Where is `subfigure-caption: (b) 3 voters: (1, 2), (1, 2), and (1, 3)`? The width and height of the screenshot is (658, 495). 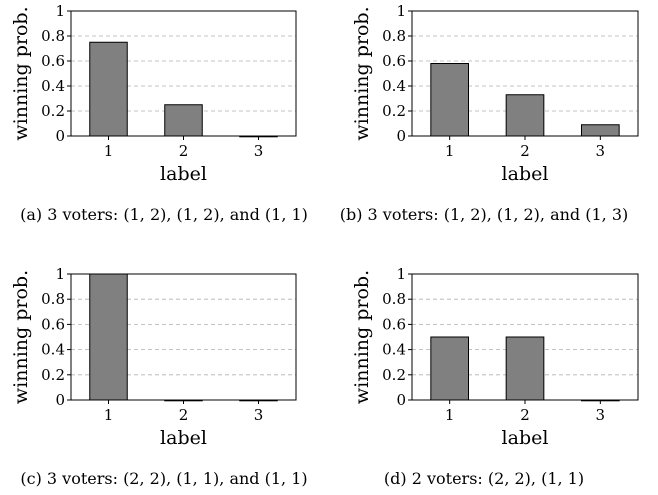 subfigure-caption: (b) 3 voters: (1, 2), (1, 2), and (1, 3) is located at coordinates (484, 214).